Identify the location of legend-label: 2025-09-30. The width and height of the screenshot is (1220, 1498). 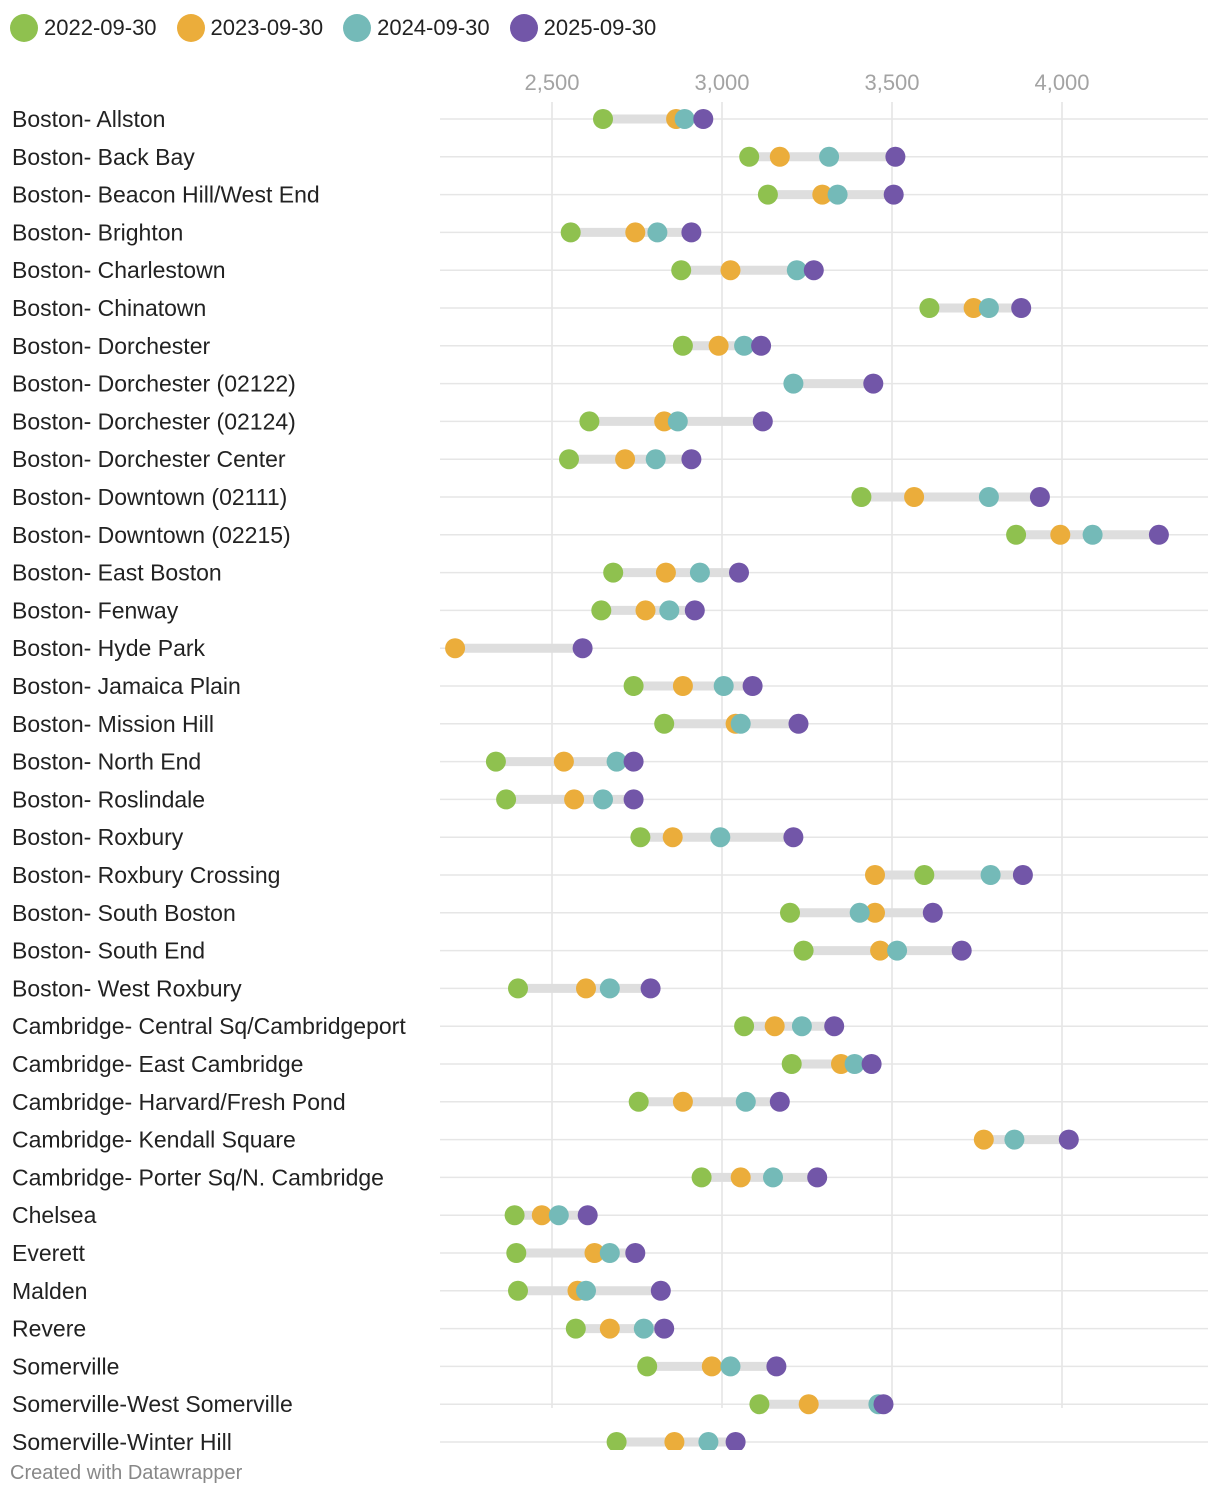
(600, 27).